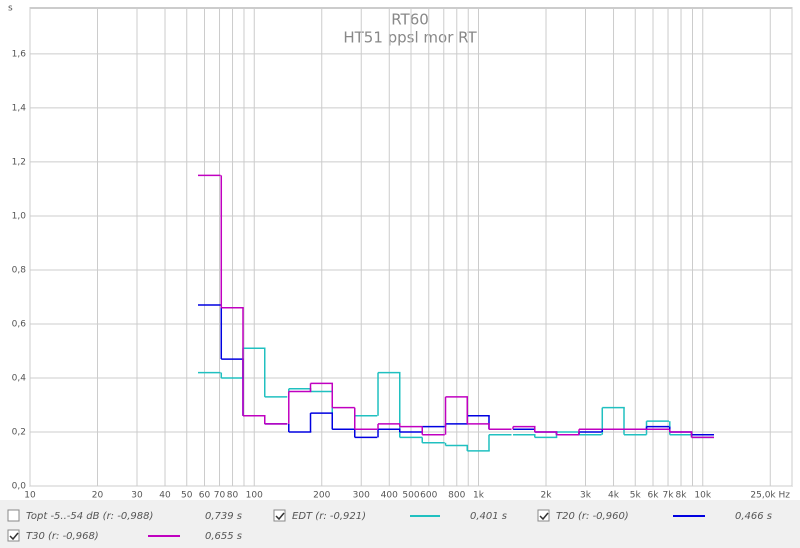 This screenshot has height=548, width=800. Describe the element at coordinates (329, 516) in the screenshot. I see `legend-label: EDT (r: -0,921)` at that location.